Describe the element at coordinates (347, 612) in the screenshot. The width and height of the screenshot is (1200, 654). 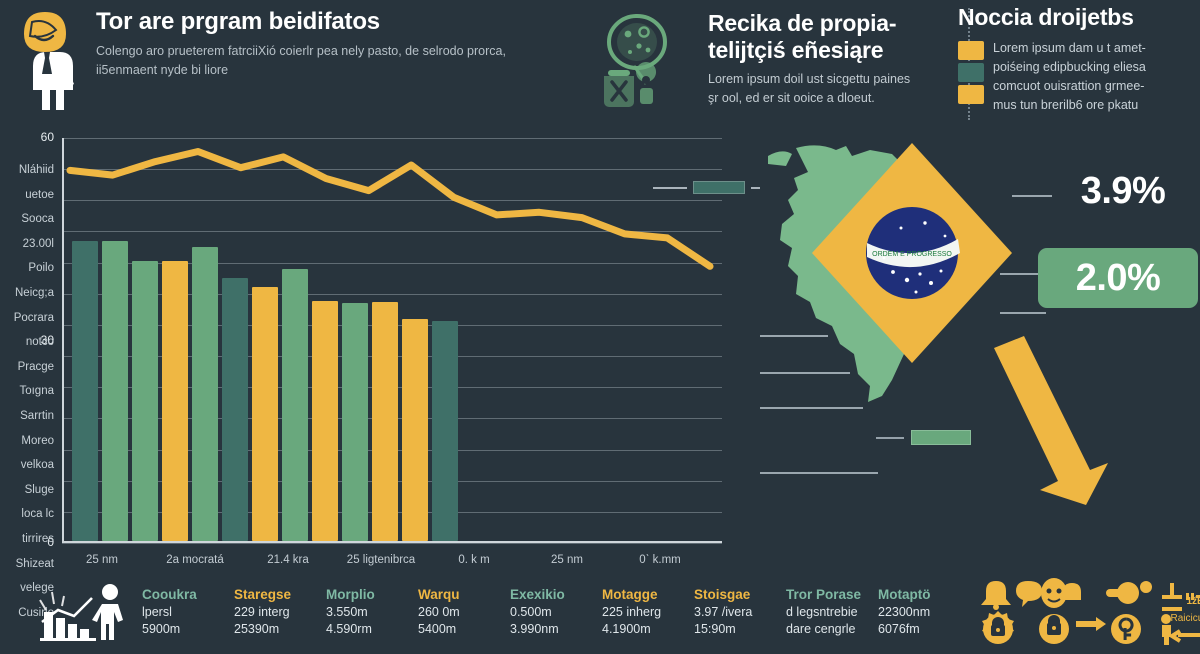
I see `footer-stat-value-1: 3.550m` at that location.